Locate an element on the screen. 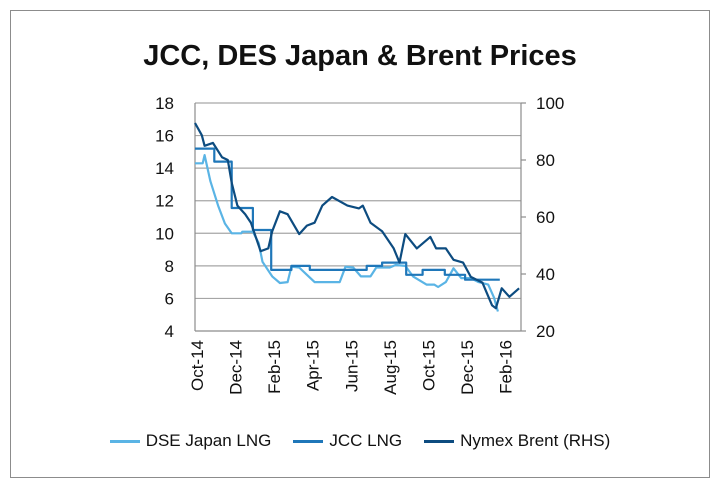  y-right-tick-label: 40 is located at coordinates (545, 274).